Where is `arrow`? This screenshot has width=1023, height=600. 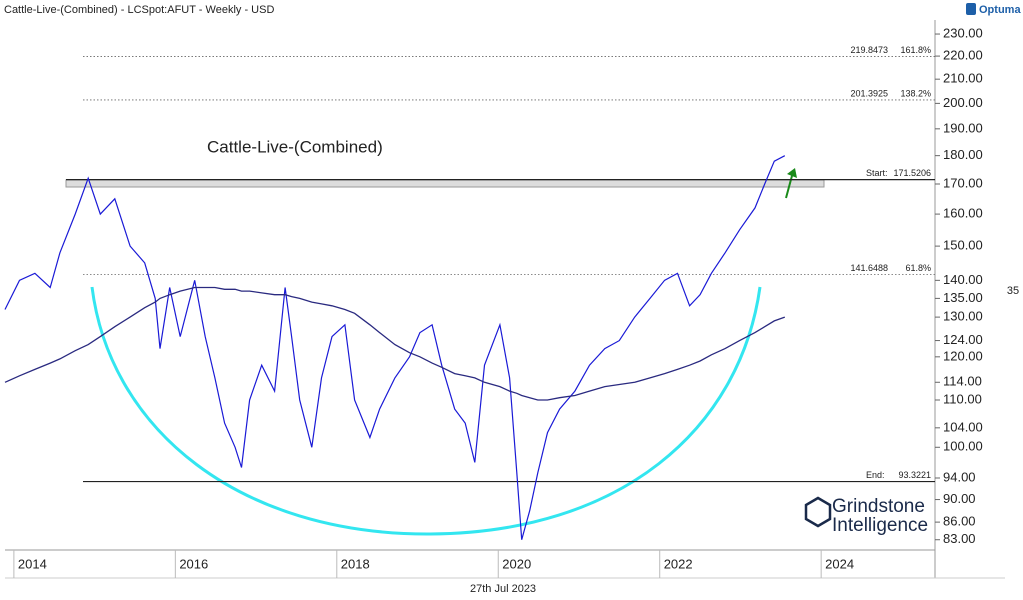
arrow is located at coordinates (789, 185).